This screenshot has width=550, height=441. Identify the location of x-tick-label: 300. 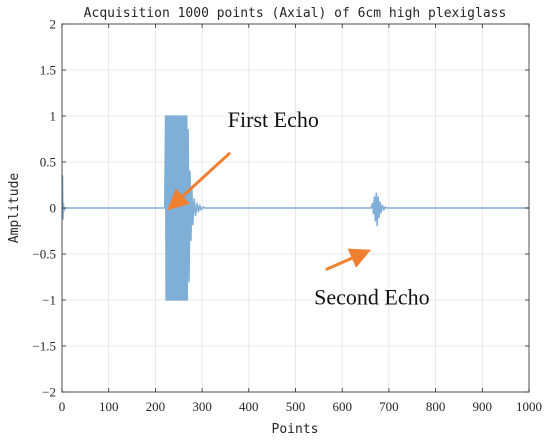
(202, 406).